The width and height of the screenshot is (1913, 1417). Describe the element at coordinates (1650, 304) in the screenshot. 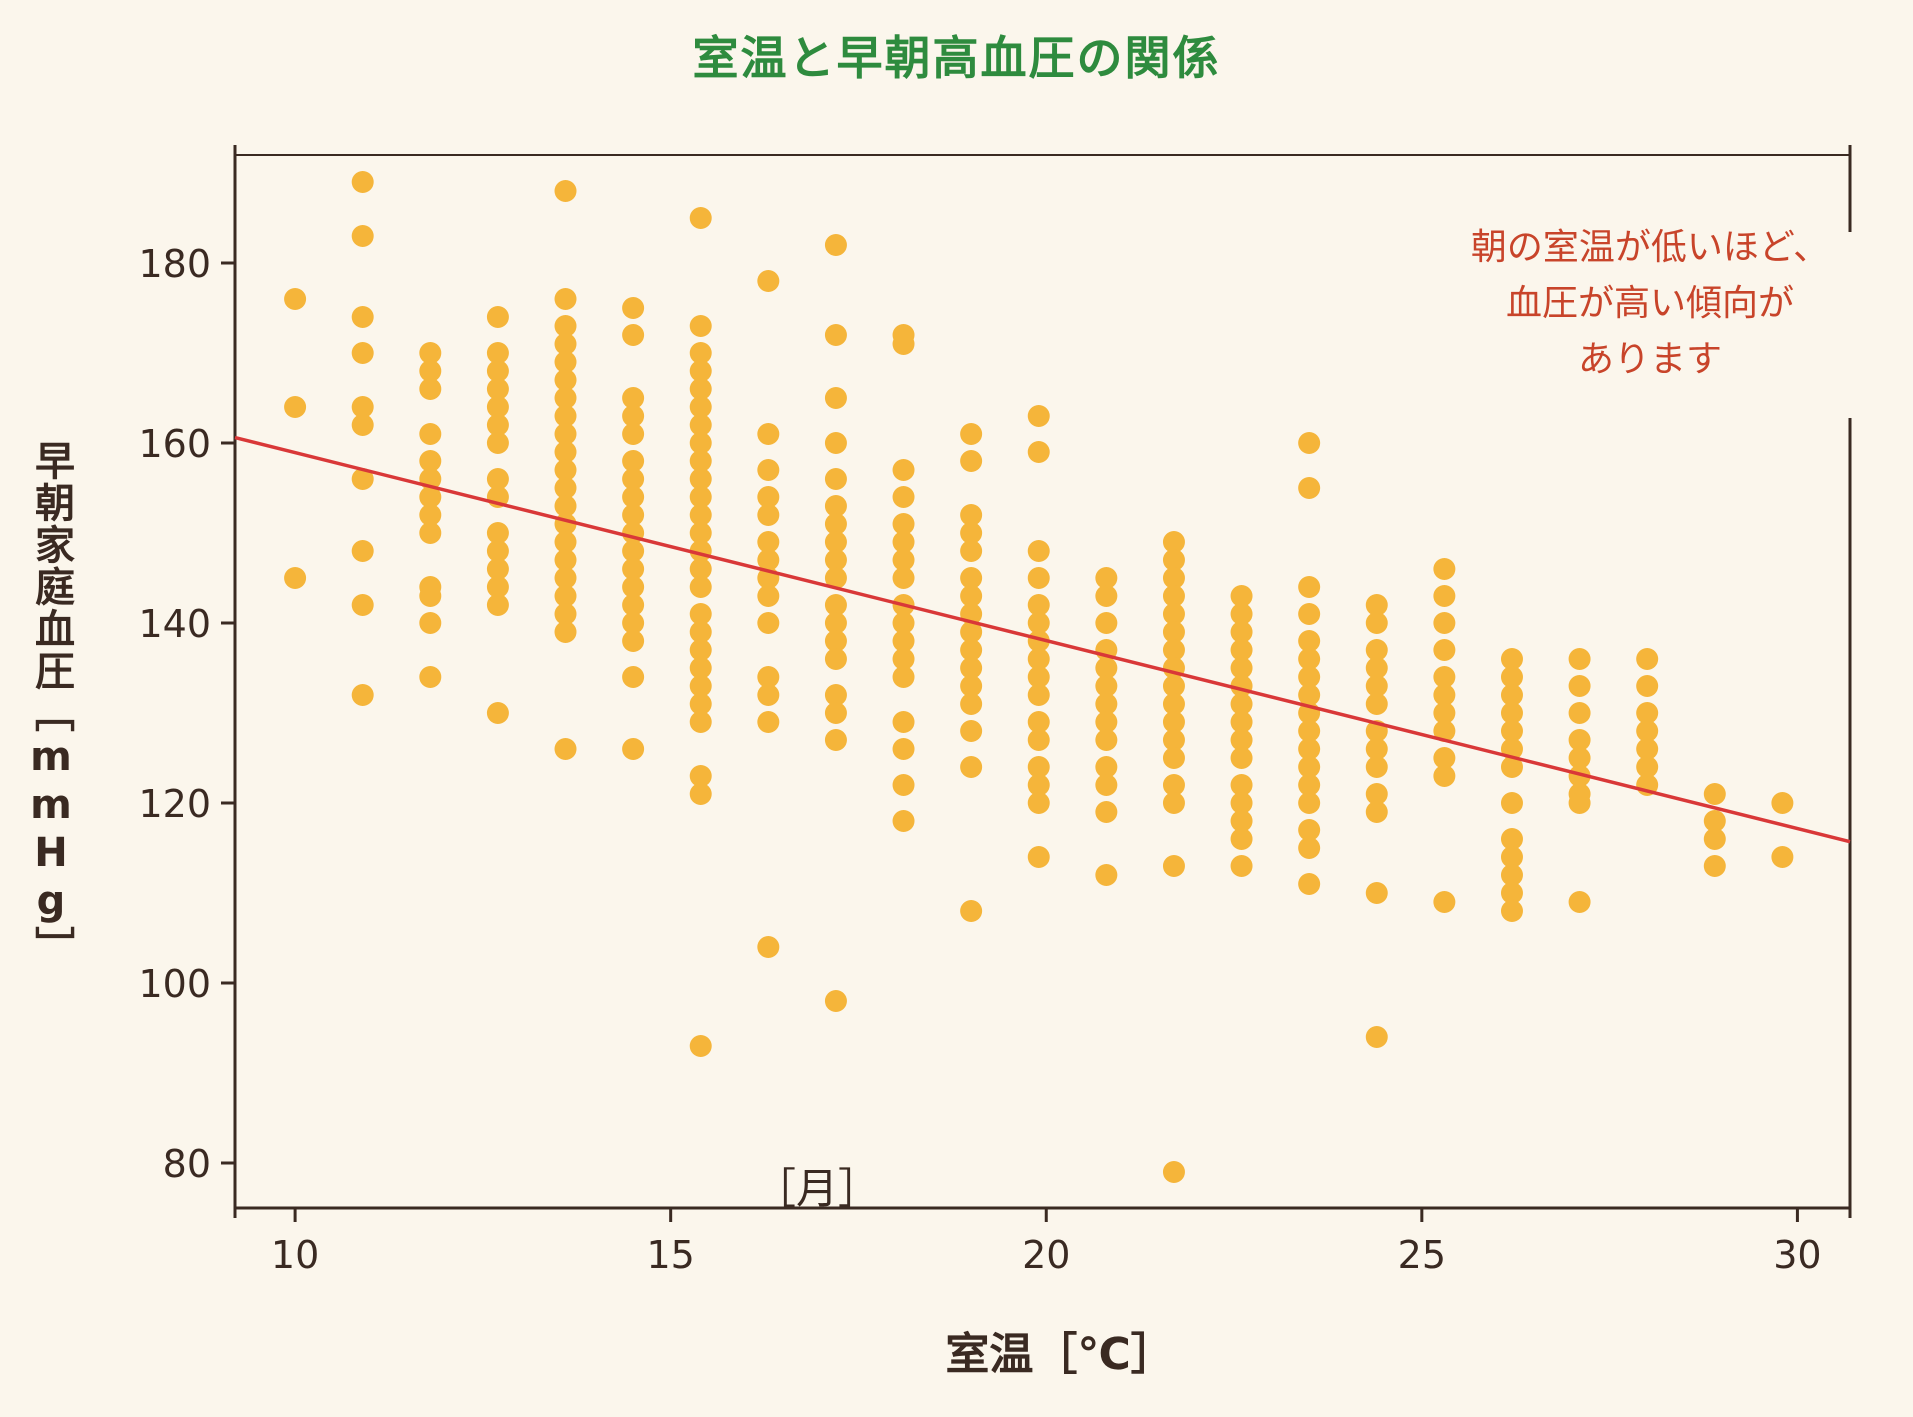

I see `chart-annotation: 朝の室温が低いほど、 血圧が高い傾向が あります` at that location.